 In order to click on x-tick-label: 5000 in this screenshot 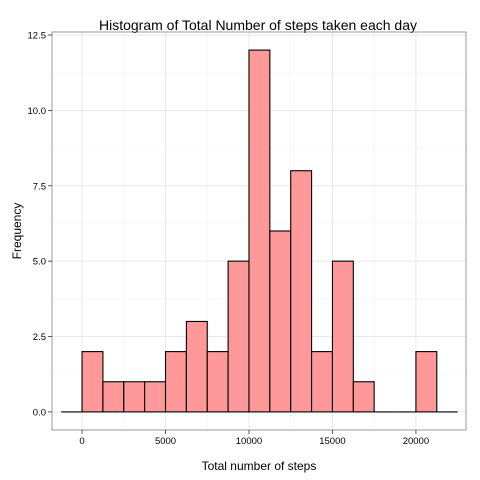, I will do `click(165, 441)`.